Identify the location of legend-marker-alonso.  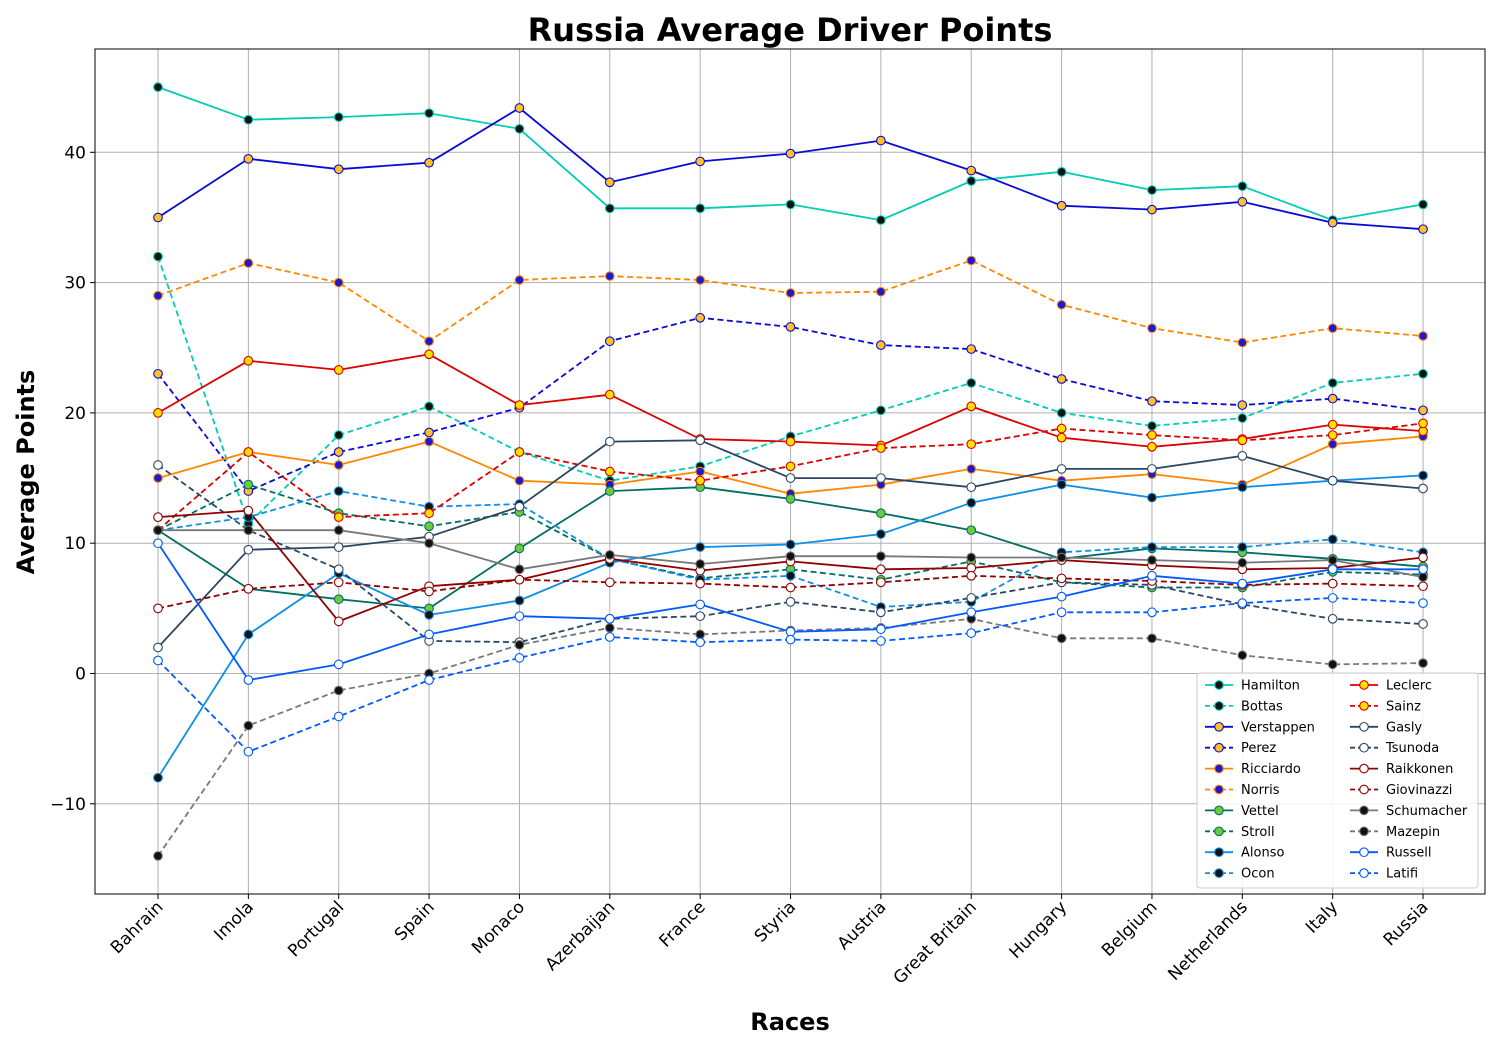
(1219, 852).